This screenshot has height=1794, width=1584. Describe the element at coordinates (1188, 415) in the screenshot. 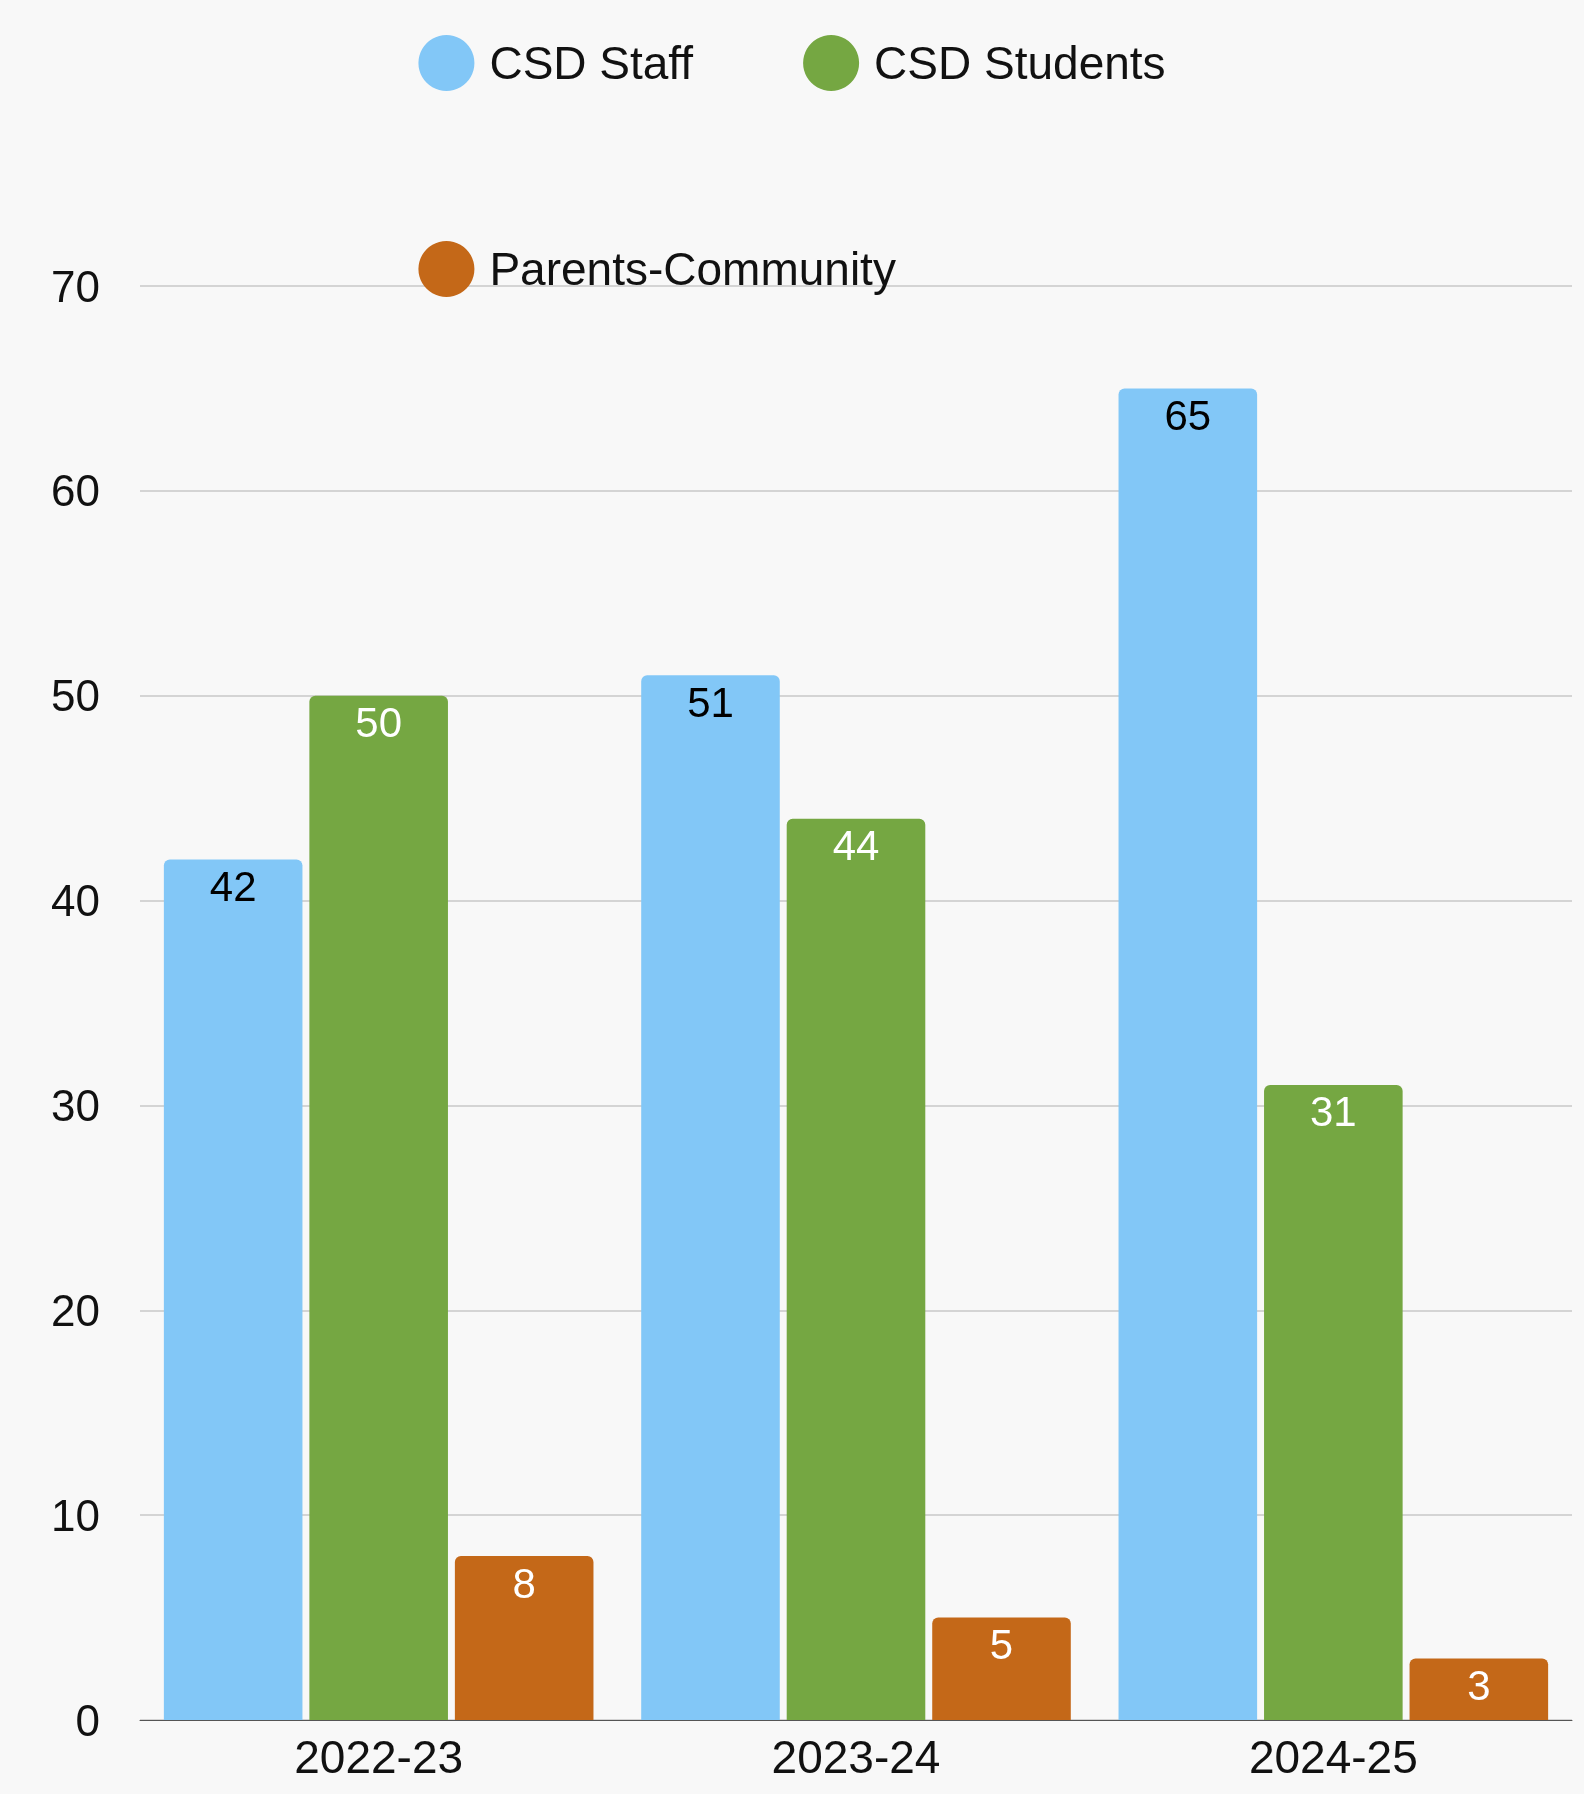

I see `data-label: 65` at that location.